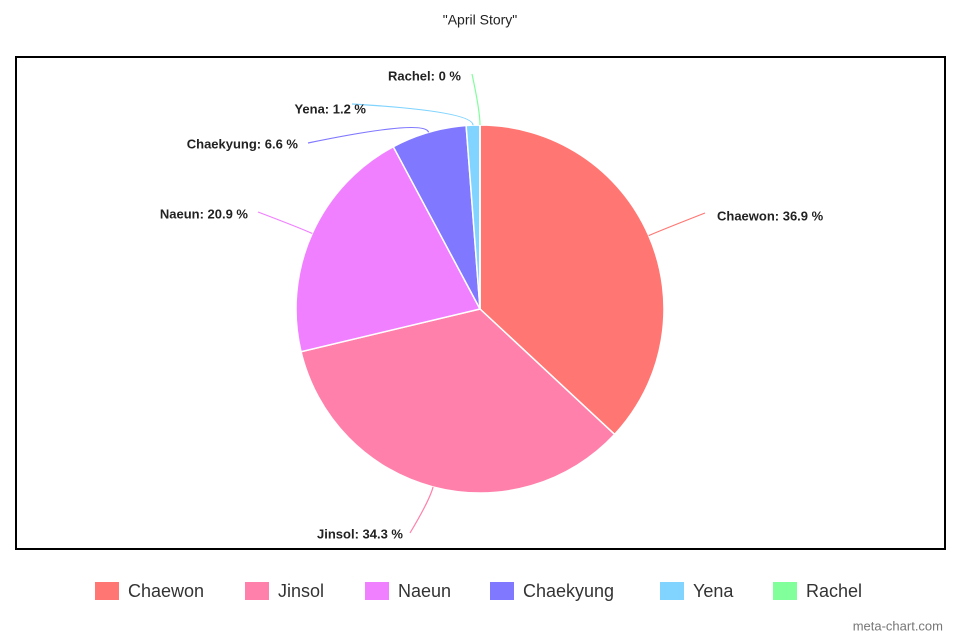  Describe the element at coordinates (713, 591) in the screenshot. I see `legend-label: Yena` at that location.